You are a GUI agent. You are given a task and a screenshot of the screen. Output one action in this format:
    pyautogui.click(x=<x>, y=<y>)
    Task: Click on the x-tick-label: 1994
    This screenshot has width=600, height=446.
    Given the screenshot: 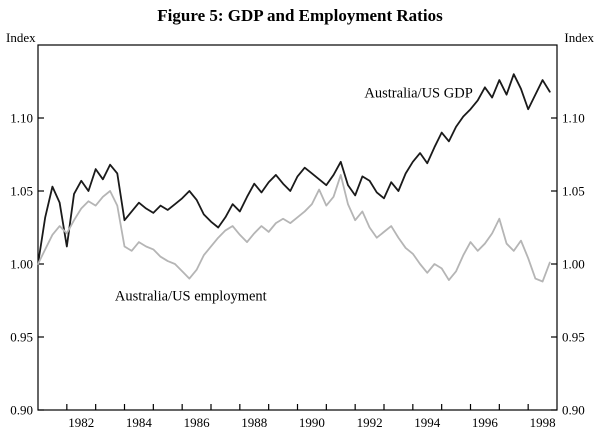 What is the action you would take?
    pyautogui.click(x=427, y=422)
    